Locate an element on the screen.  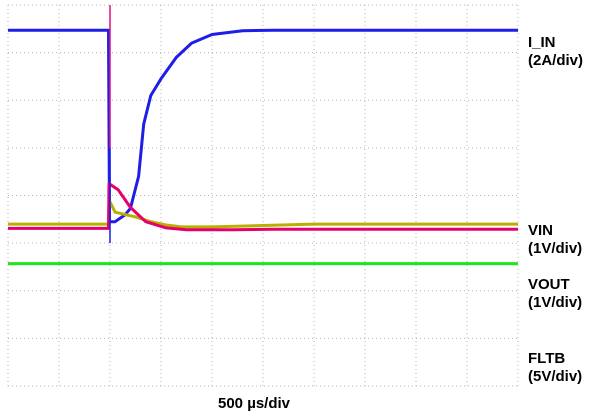
i-in-scale-label: (2A/div) is located at coordinates (556, 60).